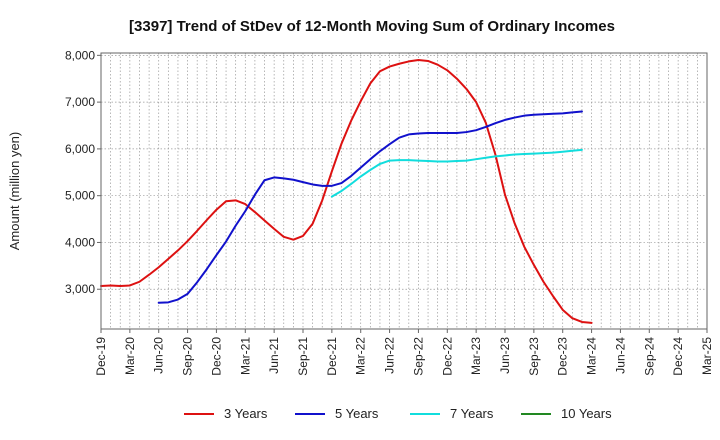 This screenshot has width=720, height=440. Describe the element at coordinates (447, 356) in the screenshot. I see `x-tick-label: Dec-22` at that location.